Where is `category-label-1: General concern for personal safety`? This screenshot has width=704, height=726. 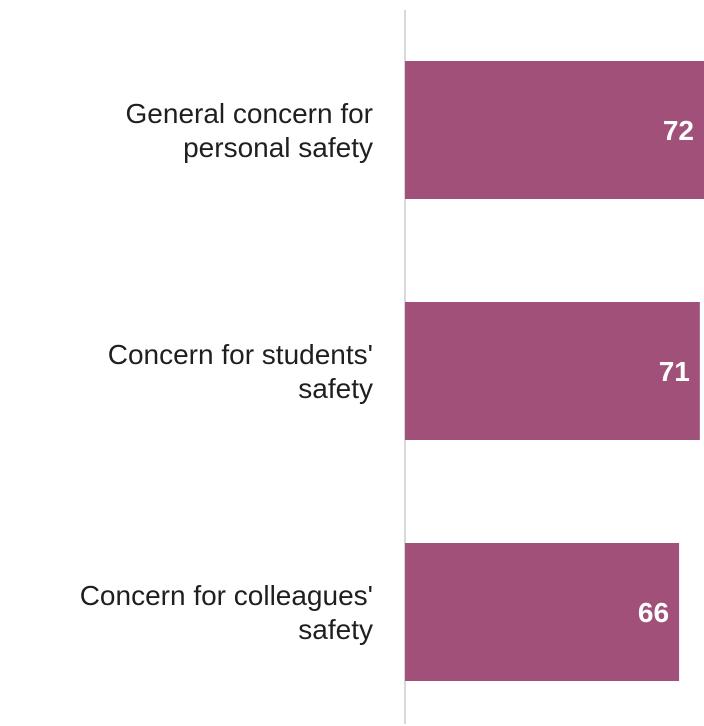 category-label-1: General concern for personal safety is located at coordinates (249, 130).